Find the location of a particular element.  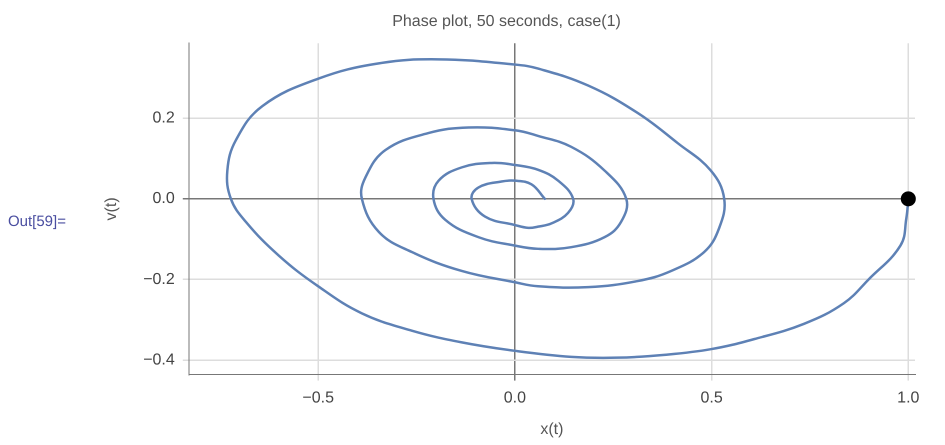

x-tick-label: −0.5 is located at coordinates (318, 398).